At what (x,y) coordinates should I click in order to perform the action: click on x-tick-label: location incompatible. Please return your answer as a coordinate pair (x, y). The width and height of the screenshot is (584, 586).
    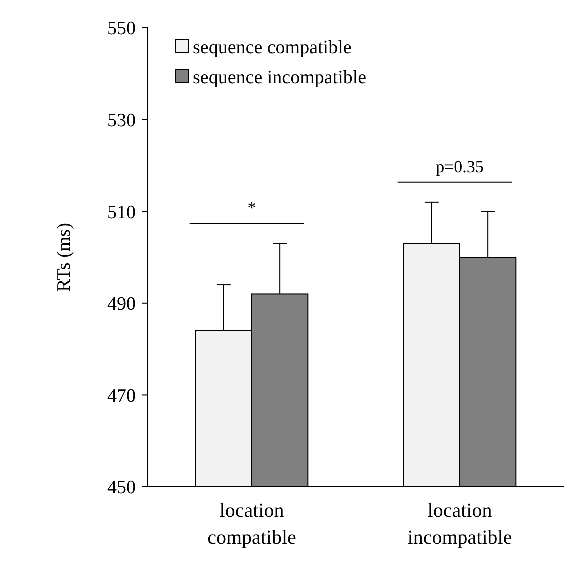
    Looking at the image, I should click on (460, 524).